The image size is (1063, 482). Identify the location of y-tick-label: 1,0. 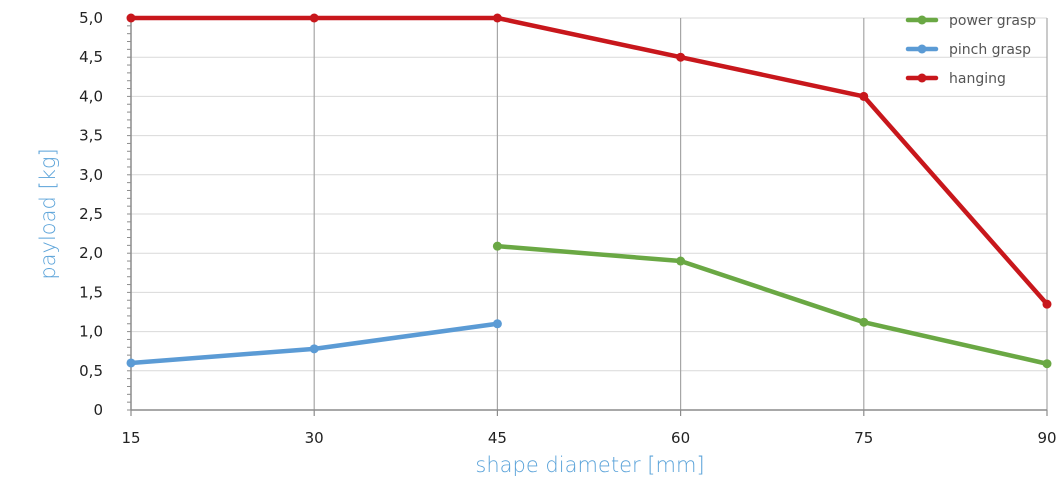
(91, 332).